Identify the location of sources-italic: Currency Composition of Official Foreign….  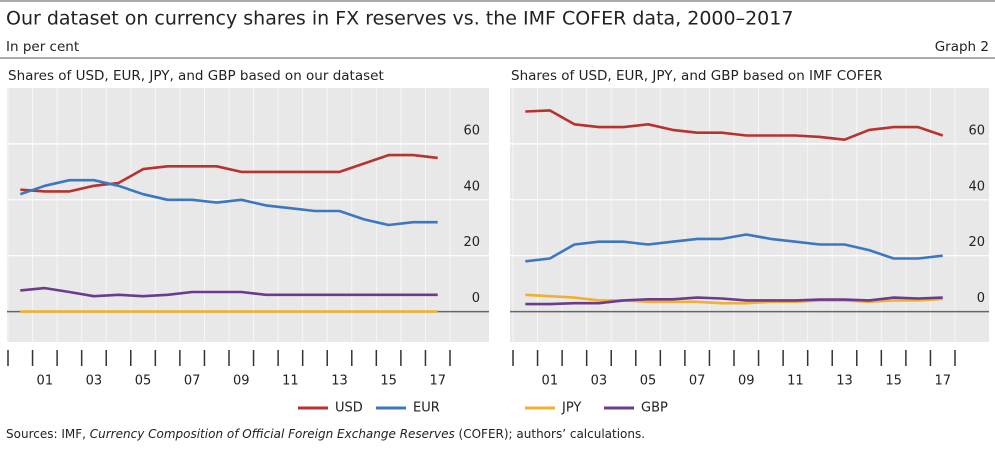
(272, 434).